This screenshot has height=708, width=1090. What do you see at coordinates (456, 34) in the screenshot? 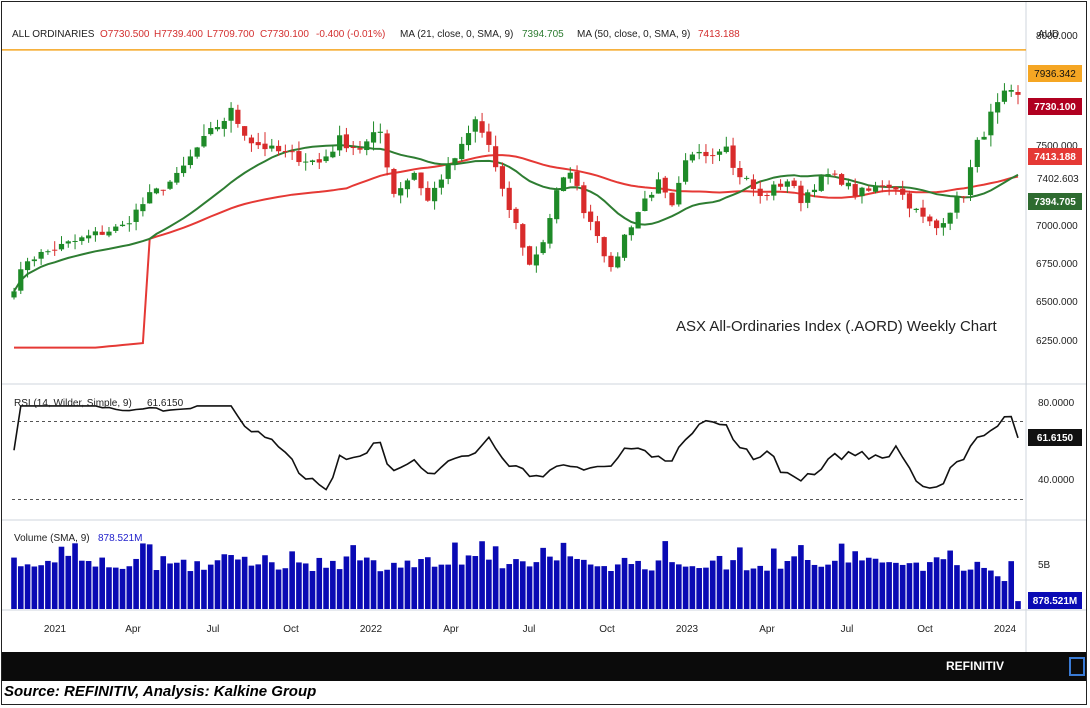
I see `ma21-label: MA (21, close, 0, SMA, 9)` at bounding box center [456, 34].